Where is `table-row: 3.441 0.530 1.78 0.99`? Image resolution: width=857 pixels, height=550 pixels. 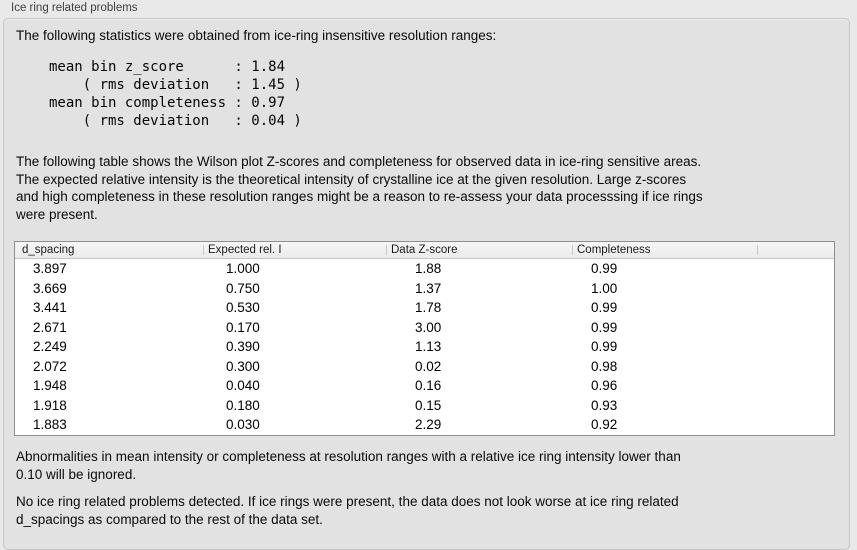 table-row: 3.441 0.530 1.78 0.99 is located at coordinates (424, 308).